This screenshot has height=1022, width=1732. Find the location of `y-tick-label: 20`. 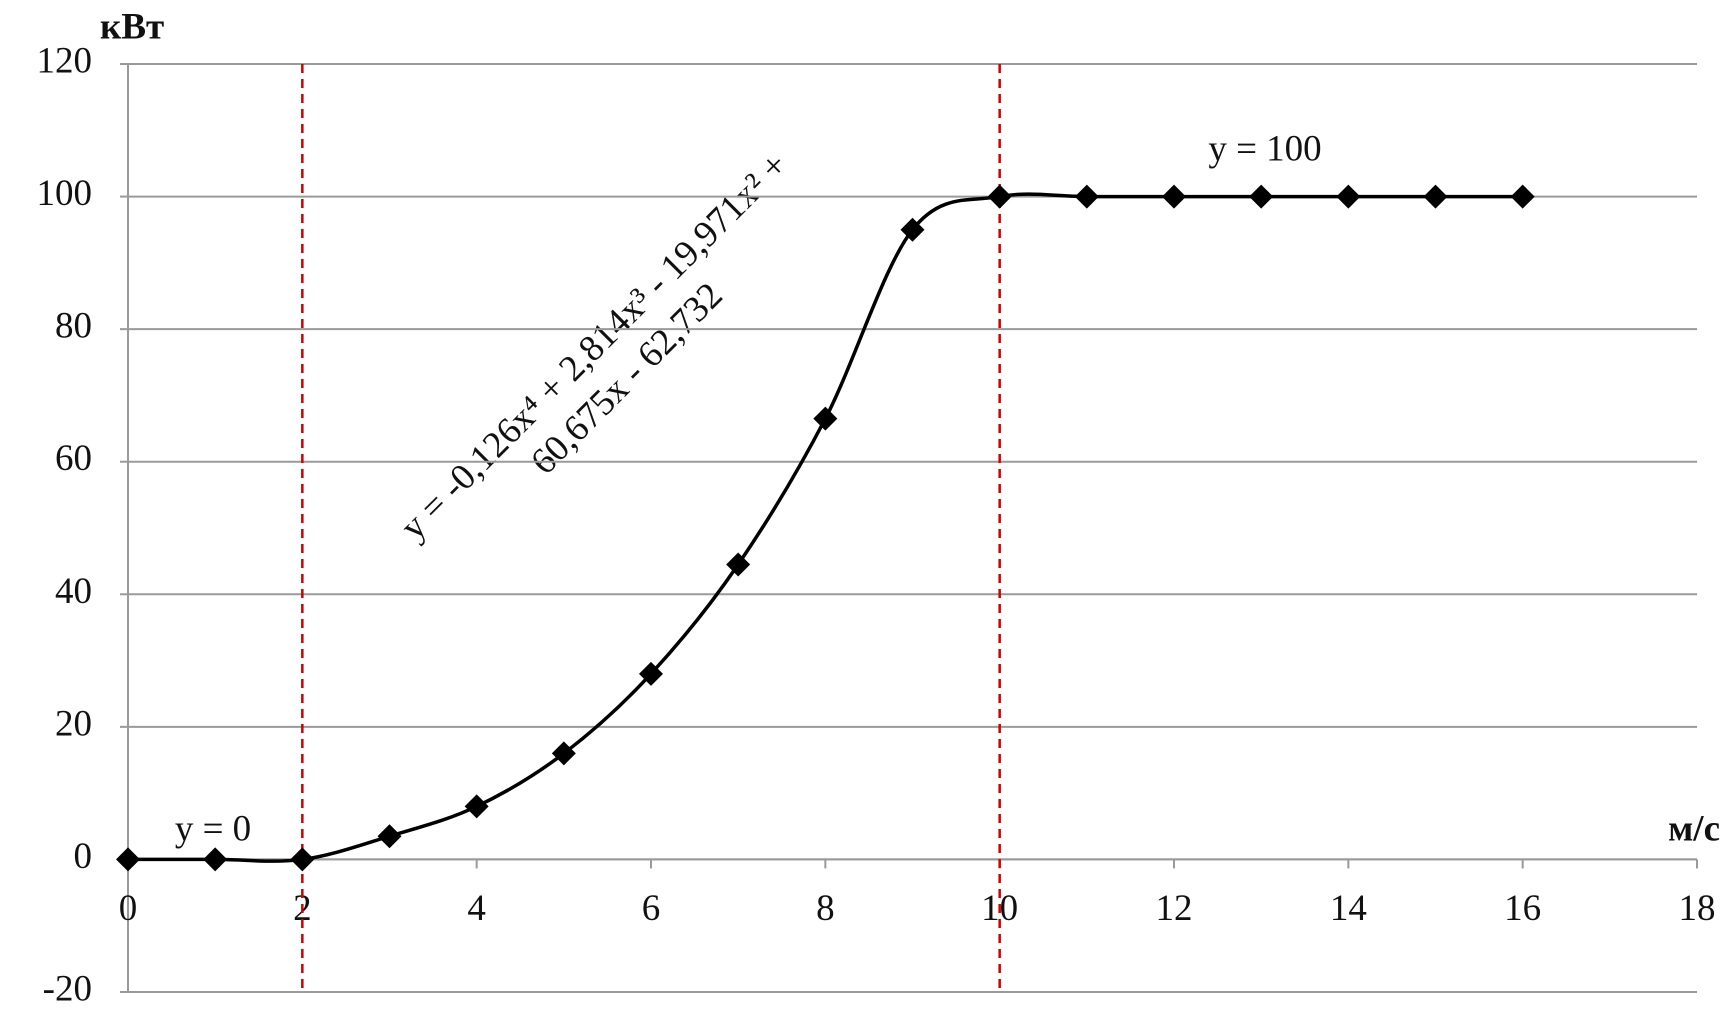

y-tick-label: 20 is located at coordinates (73, 723).